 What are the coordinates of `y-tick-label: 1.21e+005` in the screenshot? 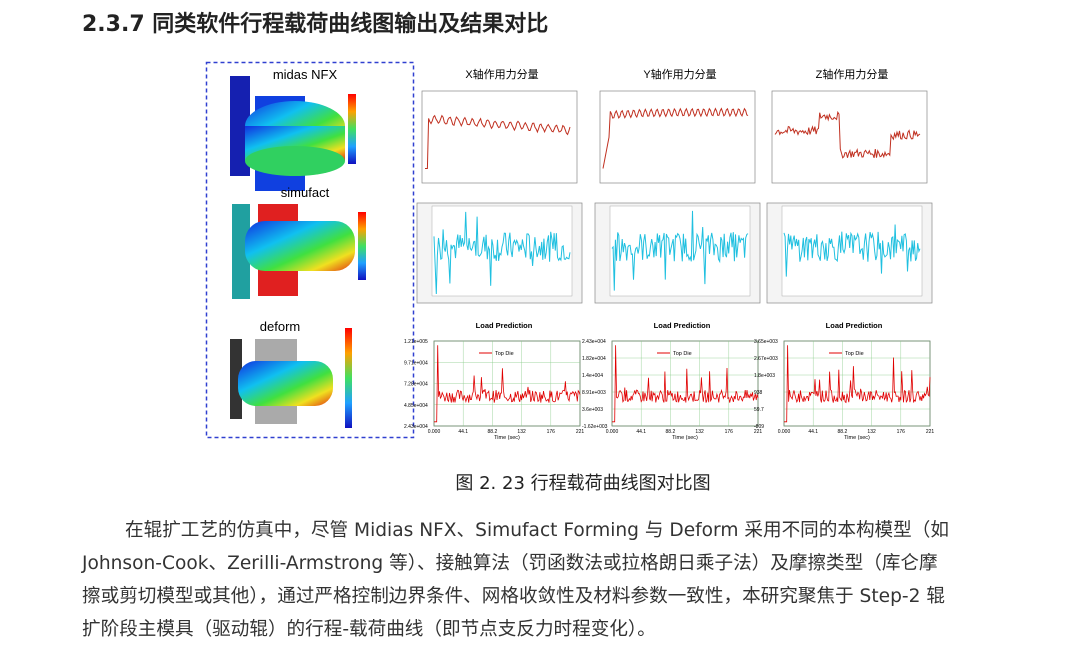 It's located at (416, 342).